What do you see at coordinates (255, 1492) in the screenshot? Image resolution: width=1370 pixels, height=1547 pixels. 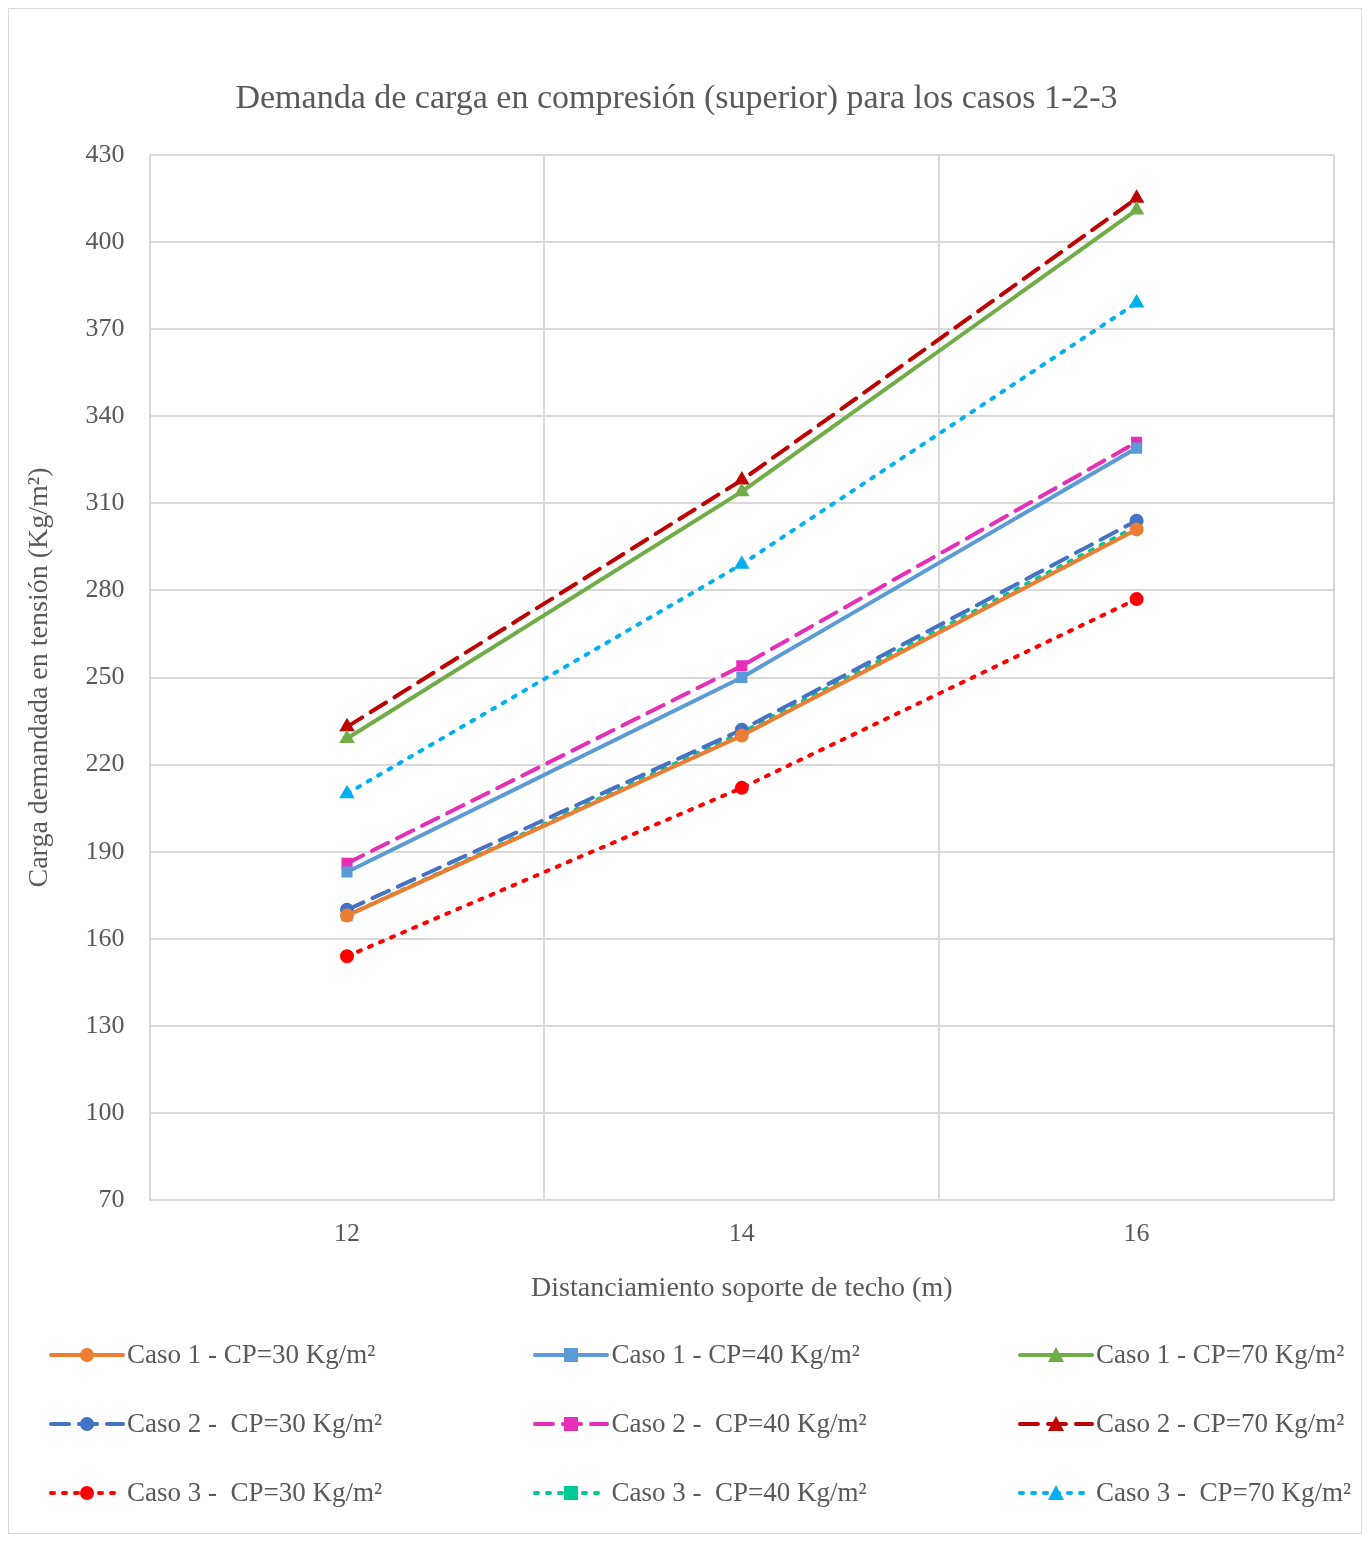 I see `legend-label: Caso 3 - CP=30 Kg/m²` at bounding box center [255, 1492].